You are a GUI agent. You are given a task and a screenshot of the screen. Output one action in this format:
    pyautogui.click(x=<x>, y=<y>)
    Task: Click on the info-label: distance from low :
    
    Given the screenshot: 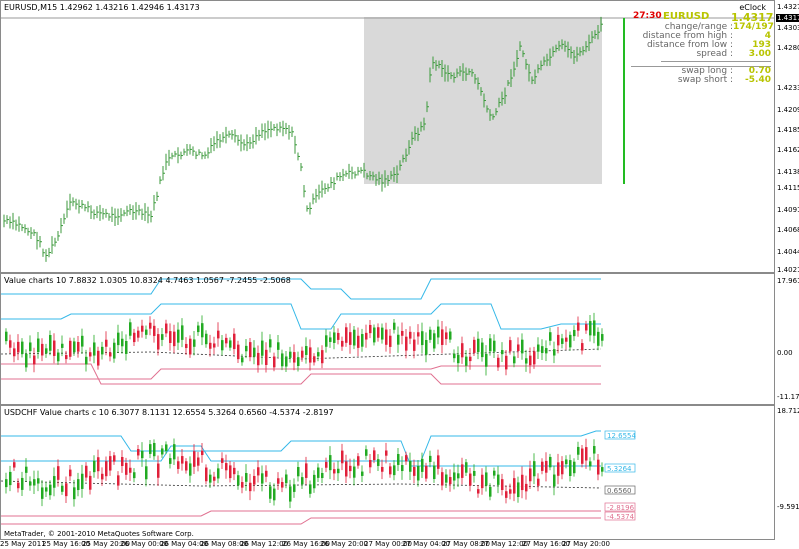 What is the action you would take?
    pyautogui.click(x=689, y=45)
    